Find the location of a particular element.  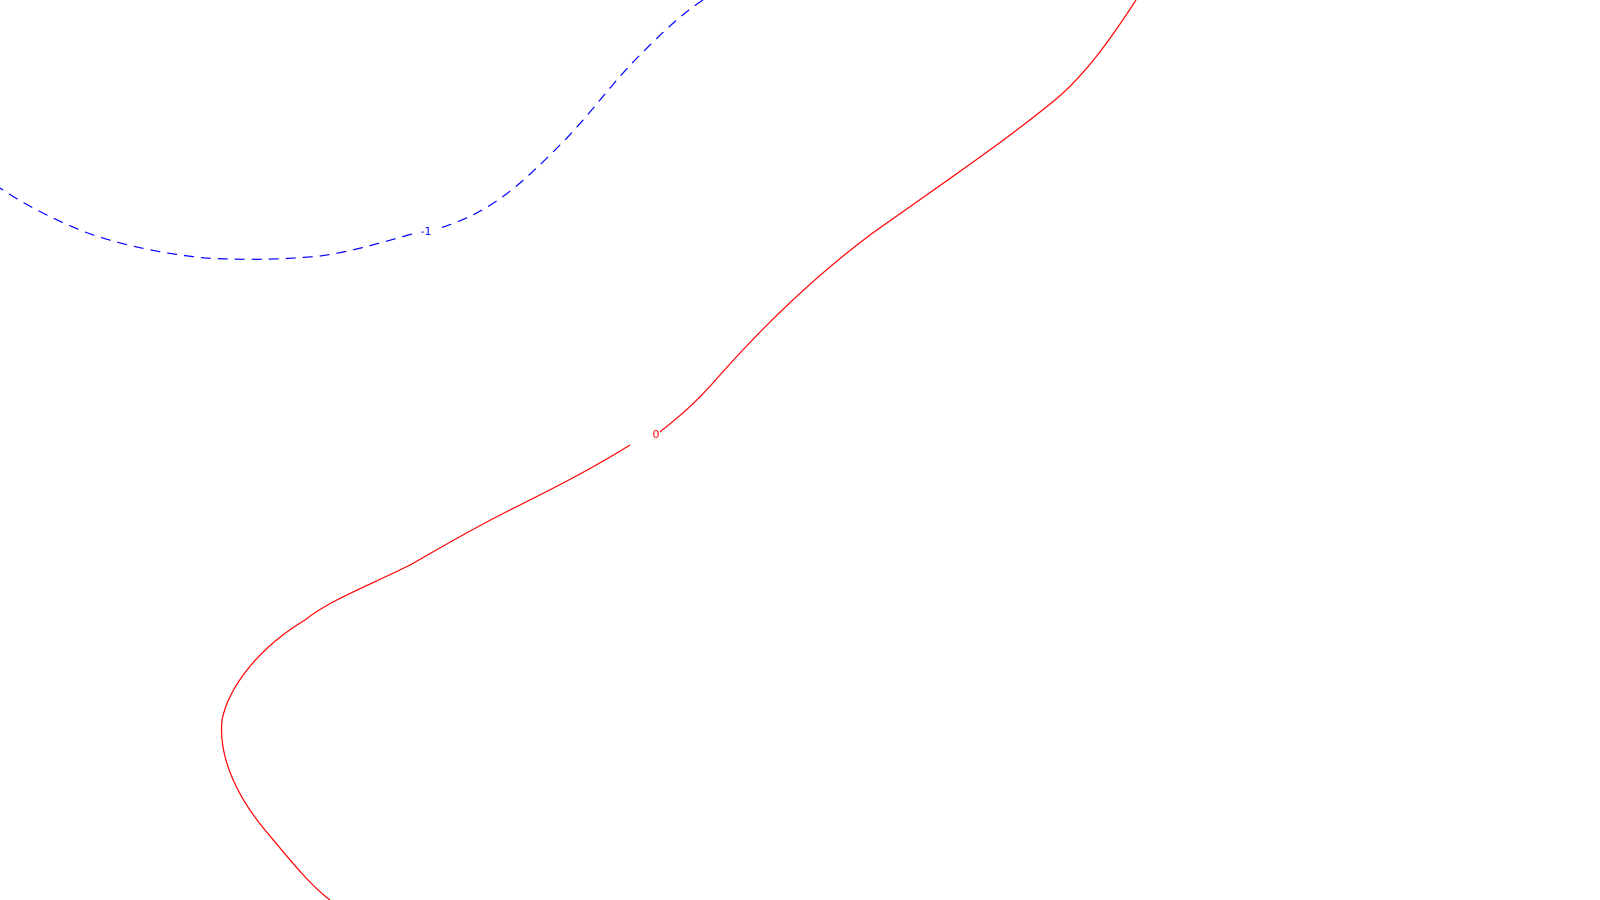

contour-line-level-neg1 is located at coordinates (352, 130).